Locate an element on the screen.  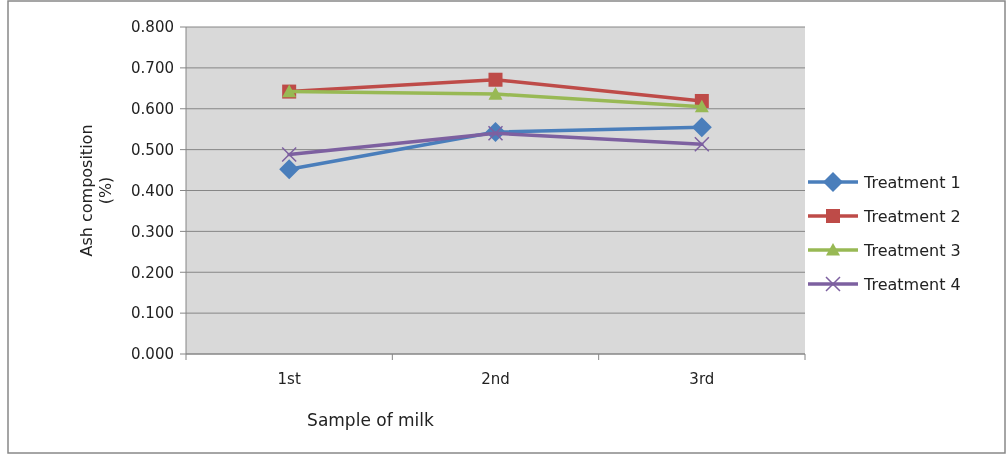
y-tick-label: 0.200 is located at coordinates (152, 272).